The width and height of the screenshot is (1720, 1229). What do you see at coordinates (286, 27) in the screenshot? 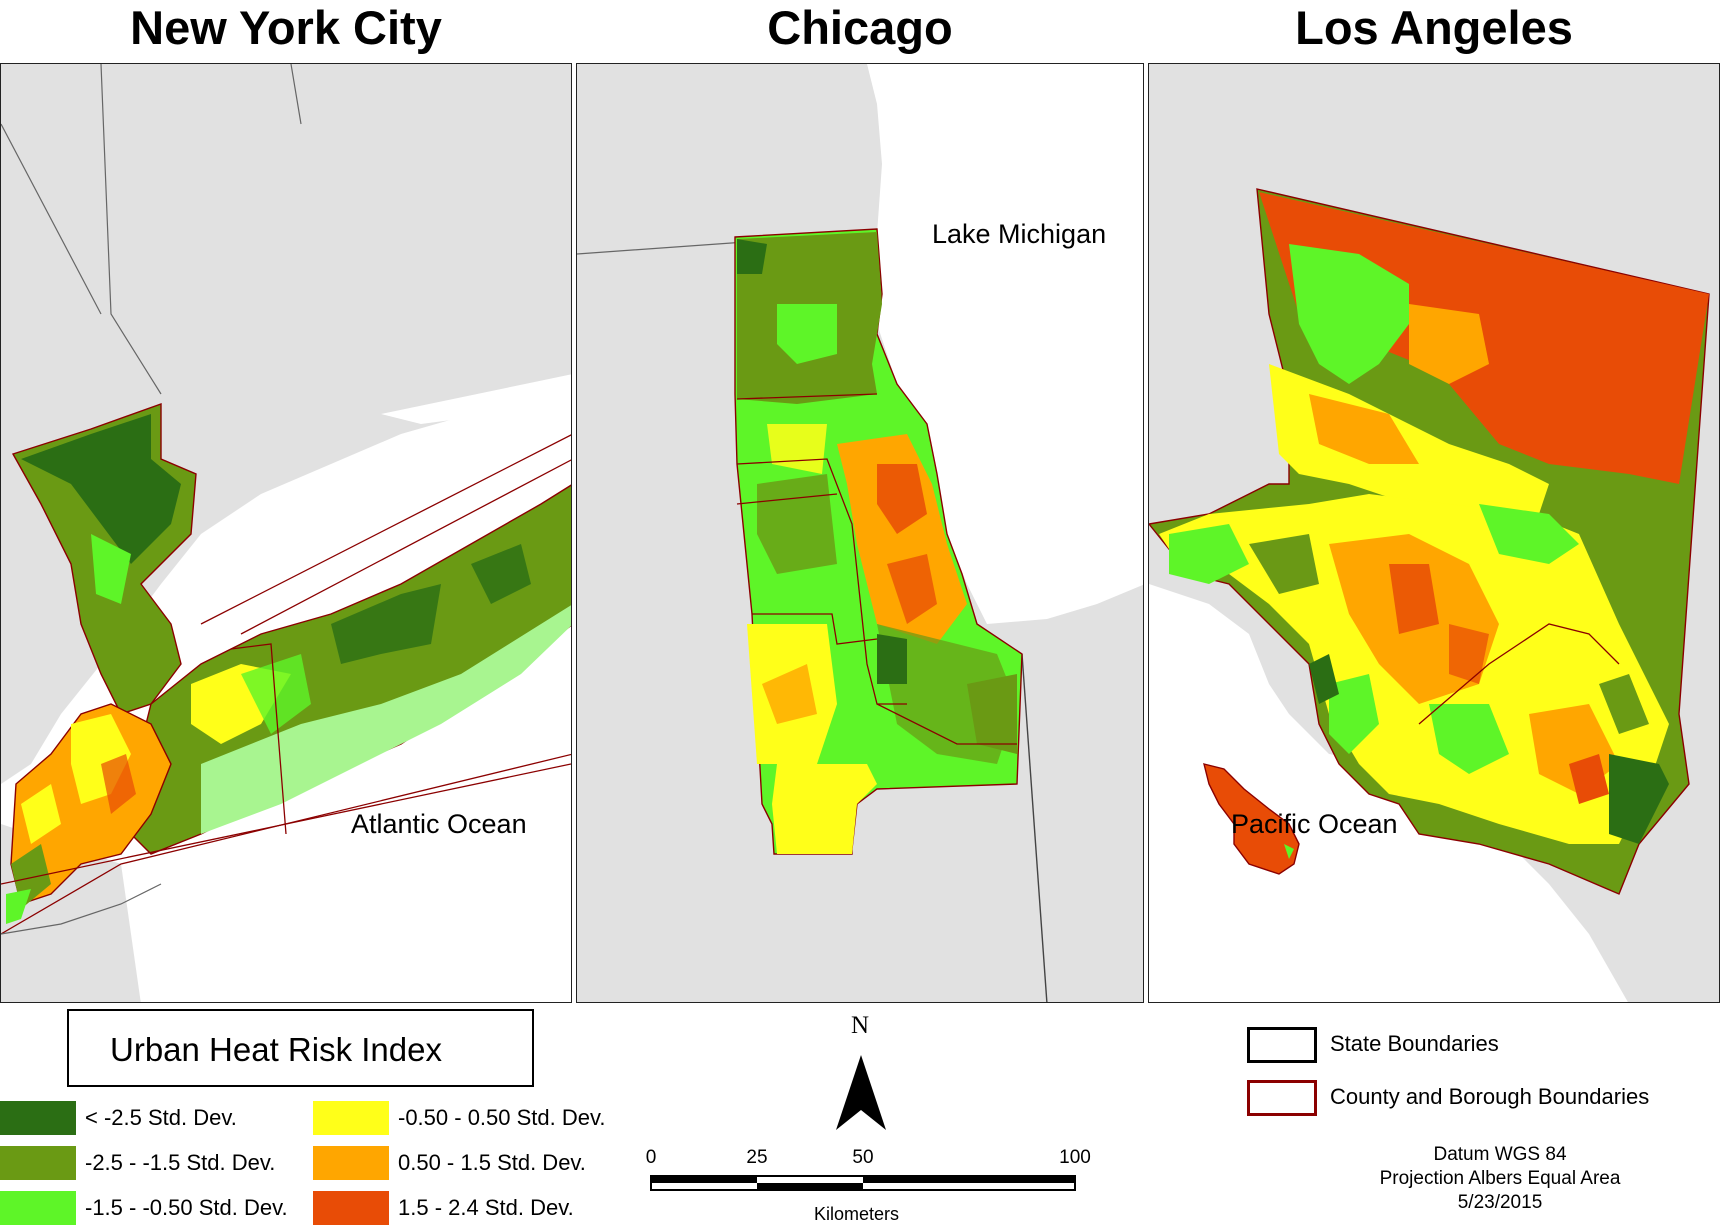
I see `nyc-title: New York City` at bounding box center [286, 27].